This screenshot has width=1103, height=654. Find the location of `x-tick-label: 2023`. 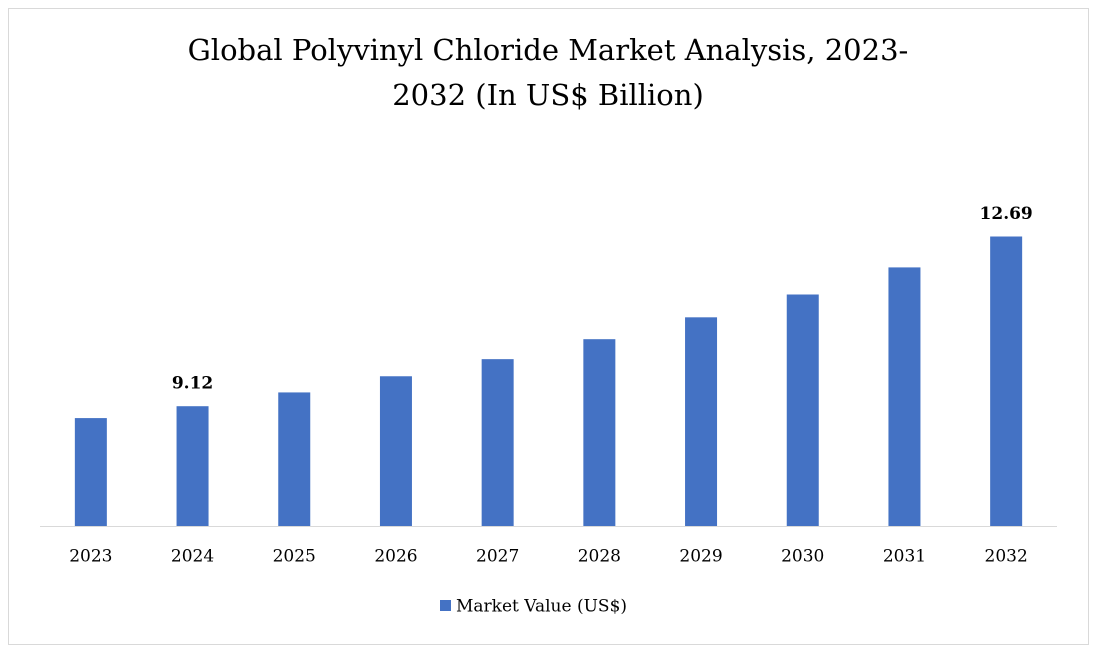

x-tick-label: 2023 is located at coordinates (90, 557).